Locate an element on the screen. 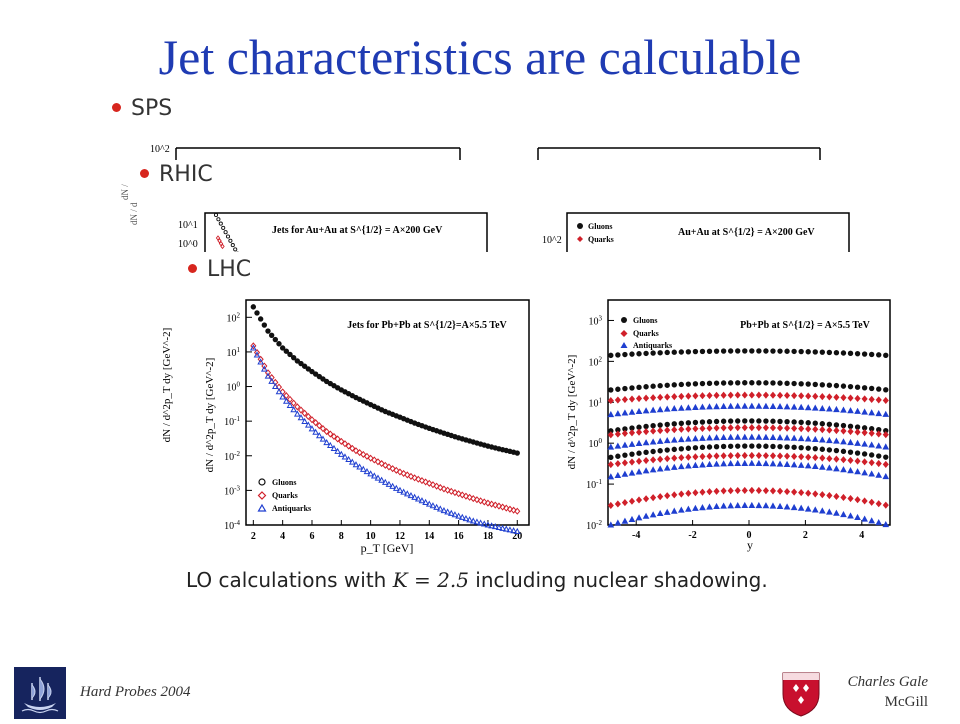  tick-label: 10⁻² is located at coordinates (594, 525).